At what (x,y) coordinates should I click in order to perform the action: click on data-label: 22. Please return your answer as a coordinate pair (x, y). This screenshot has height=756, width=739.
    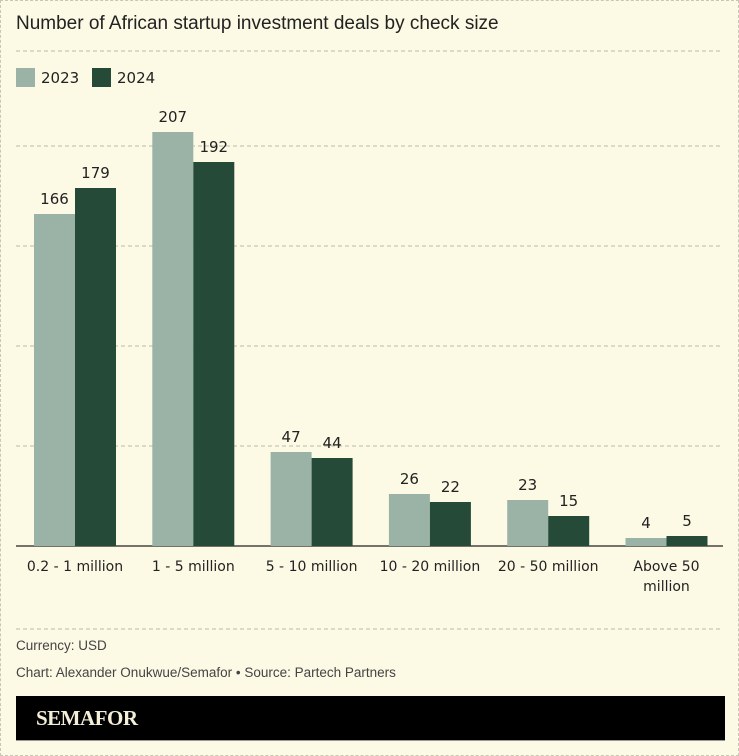
    Looking at the image, I should click on (450, 487).